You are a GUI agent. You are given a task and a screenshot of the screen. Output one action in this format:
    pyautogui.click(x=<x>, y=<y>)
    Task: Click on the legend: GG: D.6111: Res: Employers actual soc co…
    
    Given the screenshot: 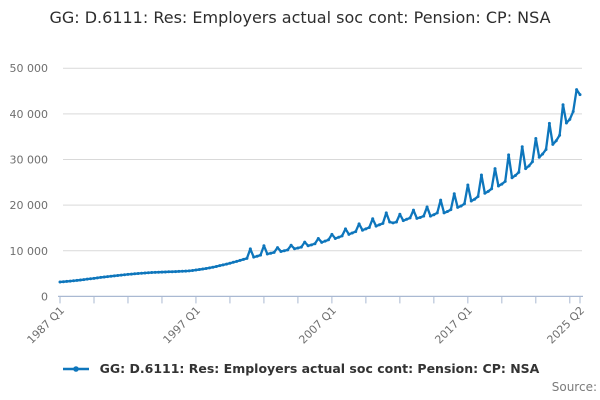 What is the action you would take?
    pyautogui.click(x=300, y=368)
    